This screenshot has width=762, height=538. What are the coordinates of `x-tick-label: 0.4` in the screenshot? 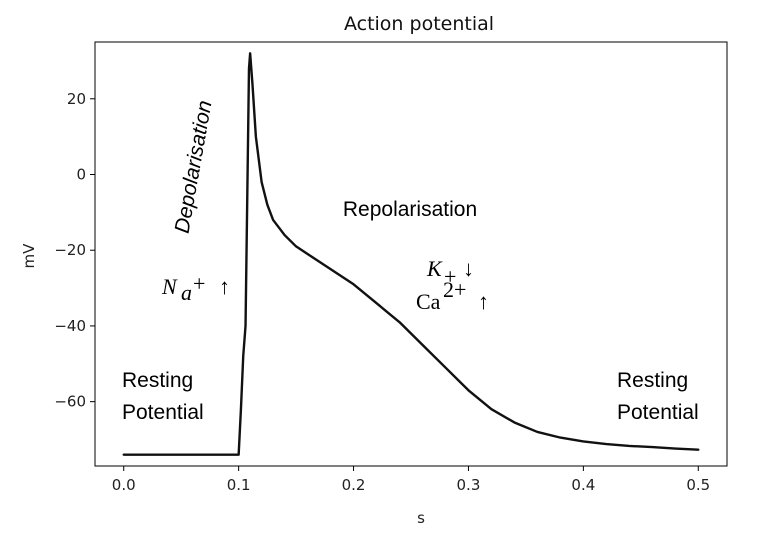 It's located at (583, 485).